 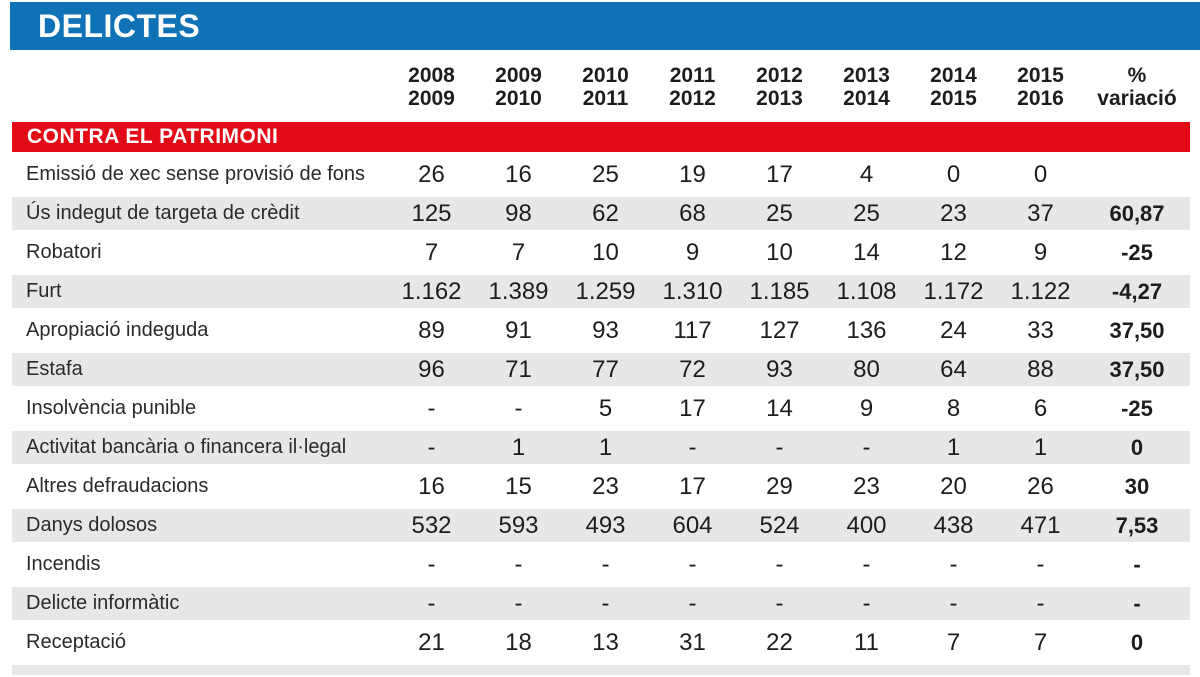 I want to click on table-row: Delicte informàtic - - - - - - - - -, so click(x=601, y=603).